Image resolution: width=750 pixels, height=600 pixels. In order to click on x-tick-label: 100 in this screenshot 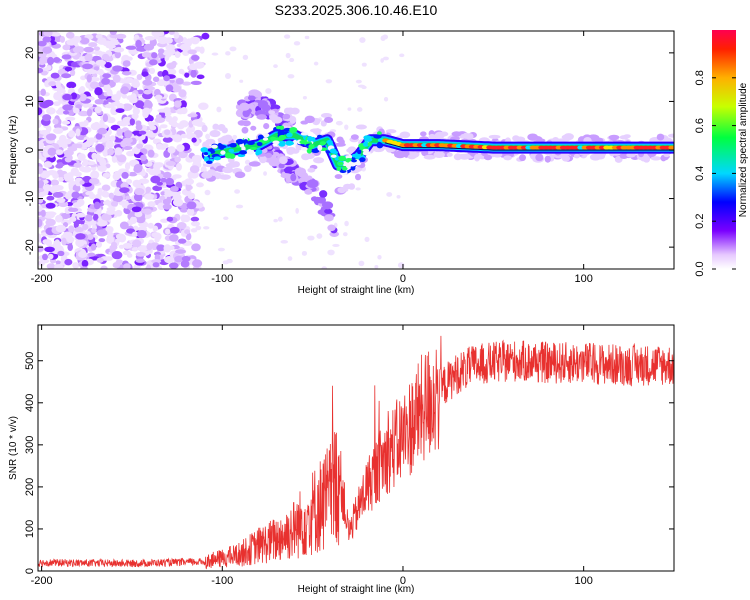, I will do `click(583, 279)`.